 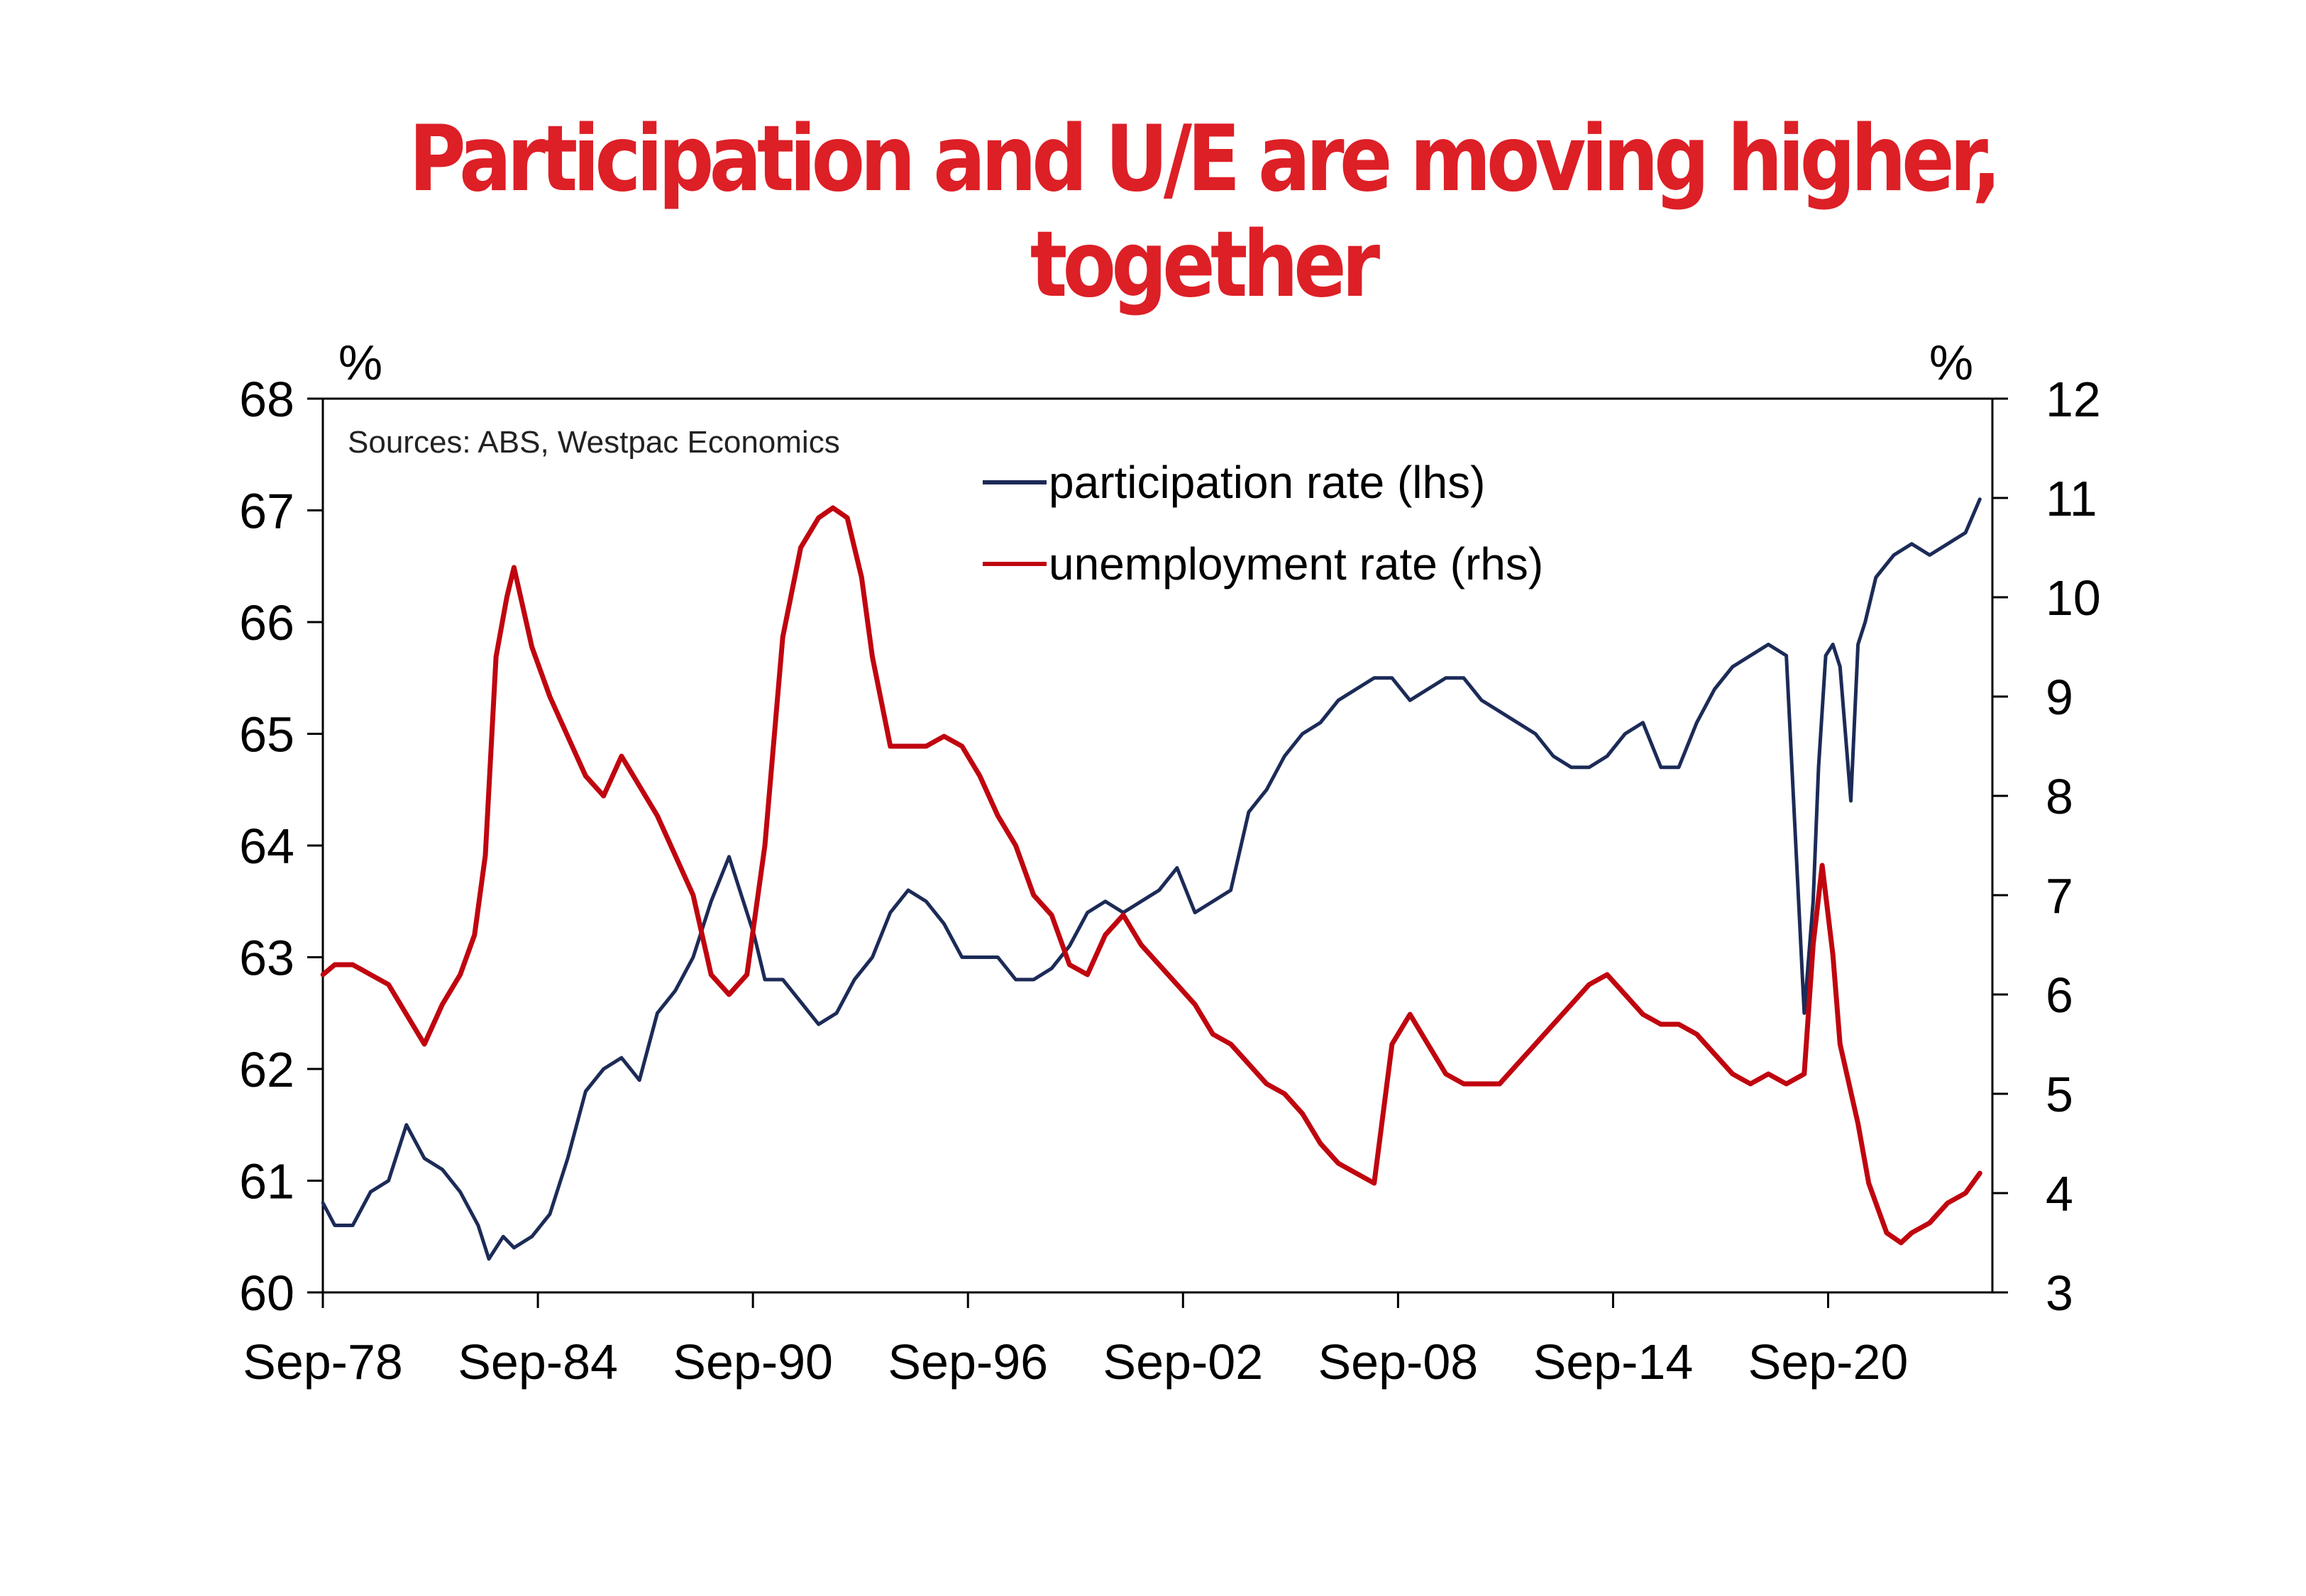 I want to click on x-tick-label: Sep-08, so click(x=1398, y=1362).